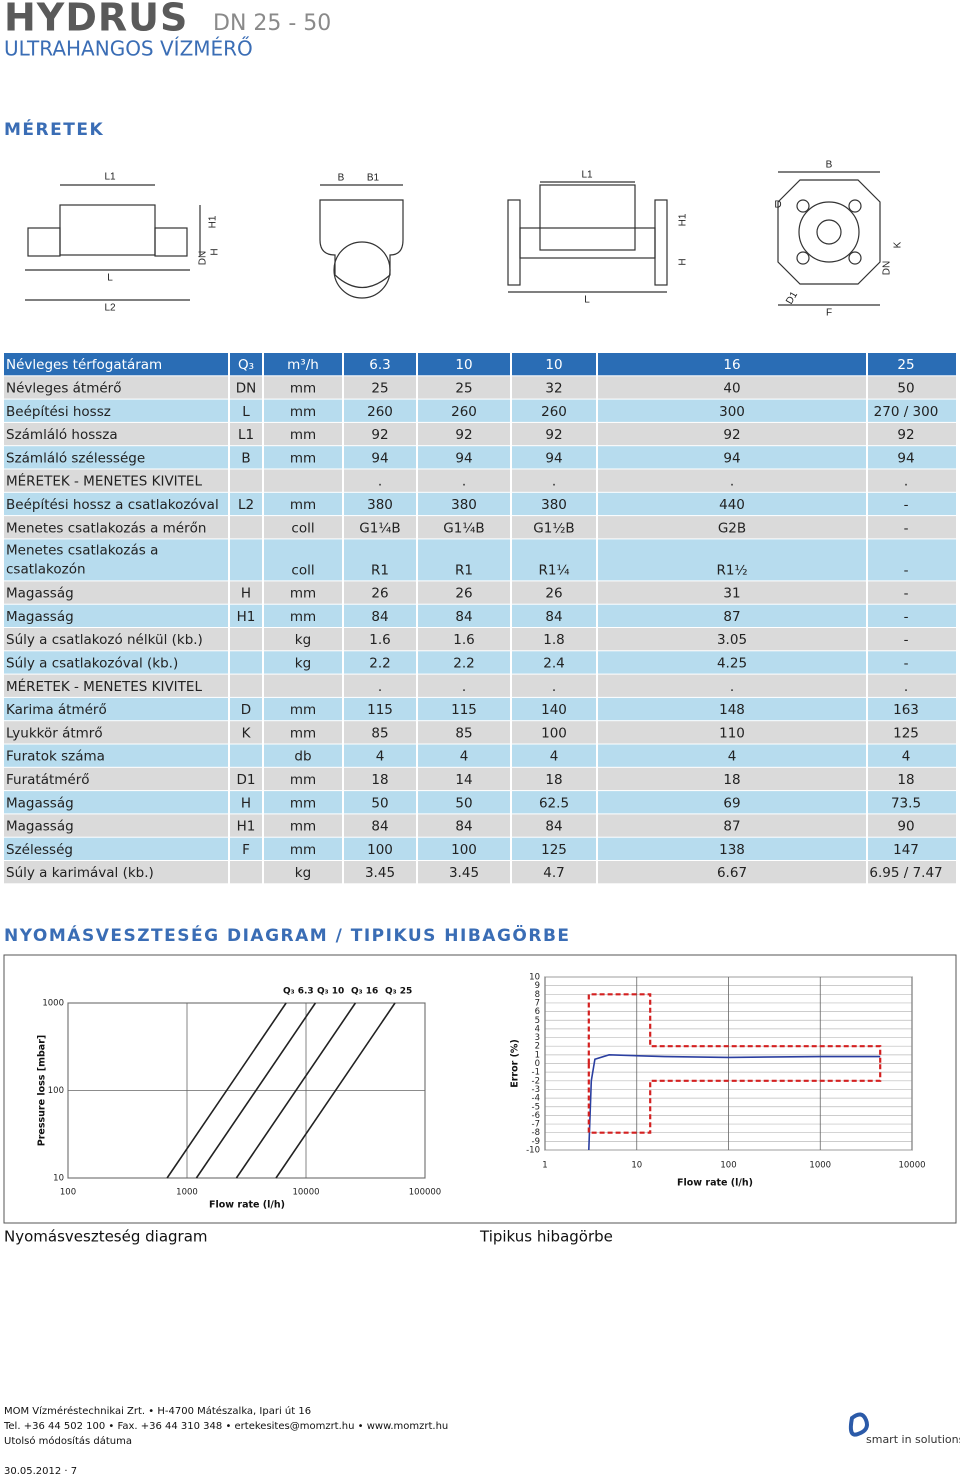 The height and width of the screenshot is (1482, 960). What do you see at coordinates (303, 365) in the screenshot?
I see `unit: m³/h` at bounding box center [303, 365].